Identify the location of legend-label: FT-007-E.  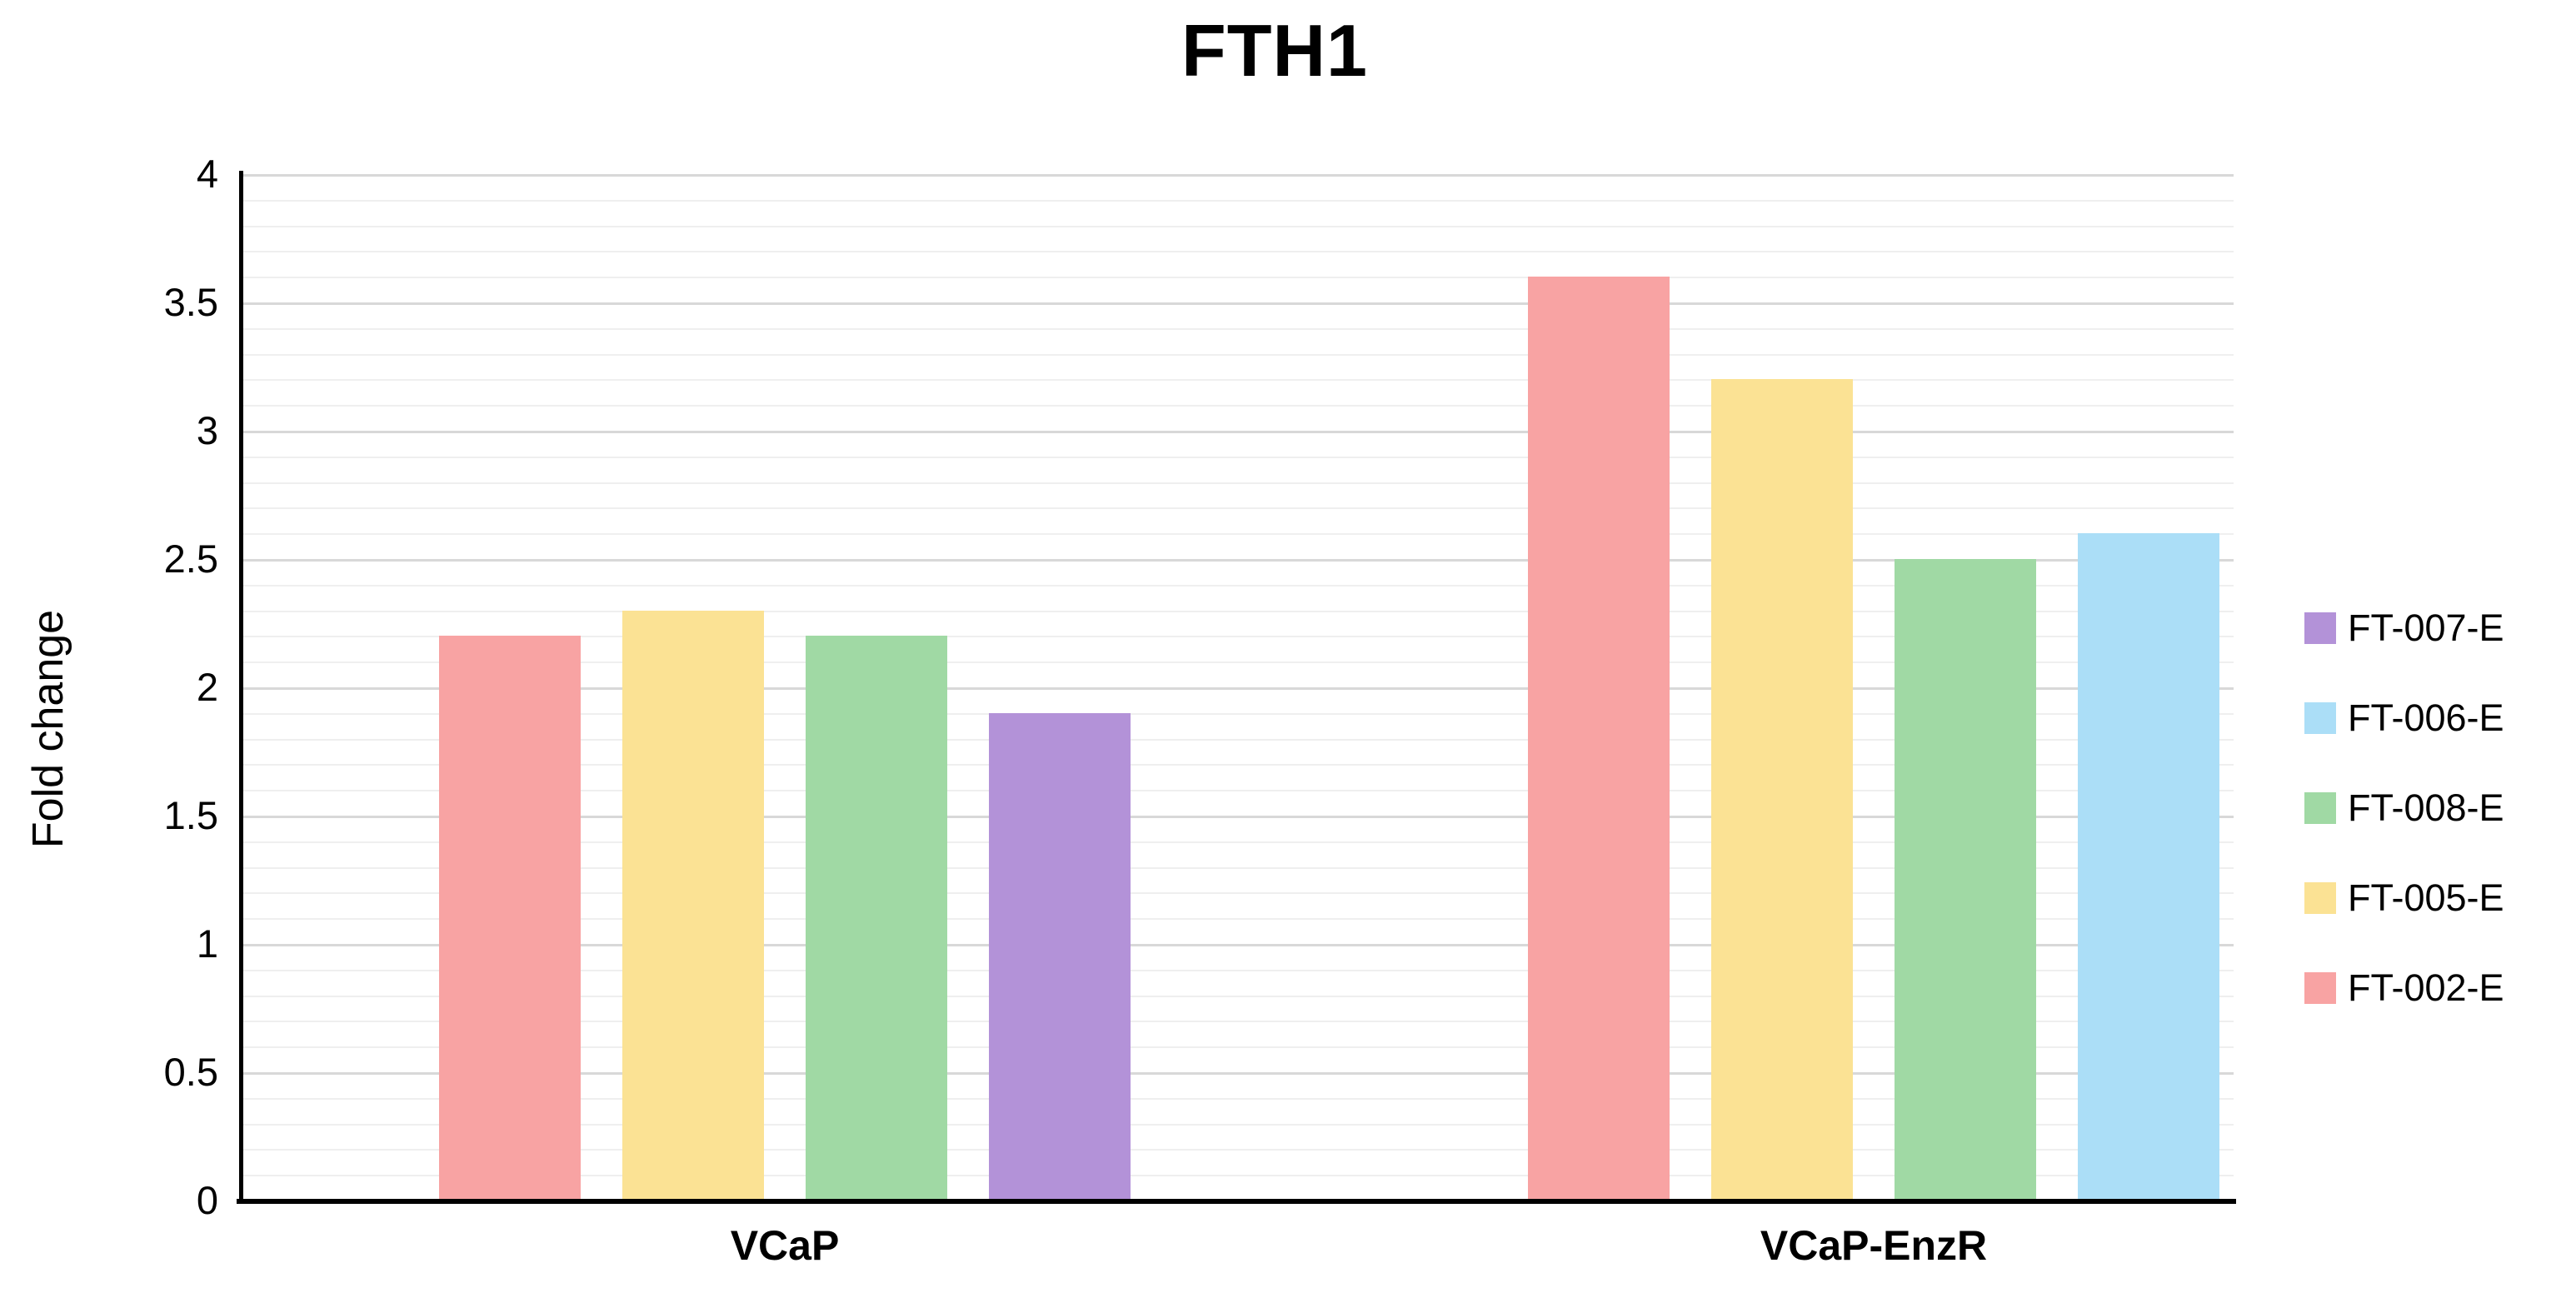
(2426, 628).